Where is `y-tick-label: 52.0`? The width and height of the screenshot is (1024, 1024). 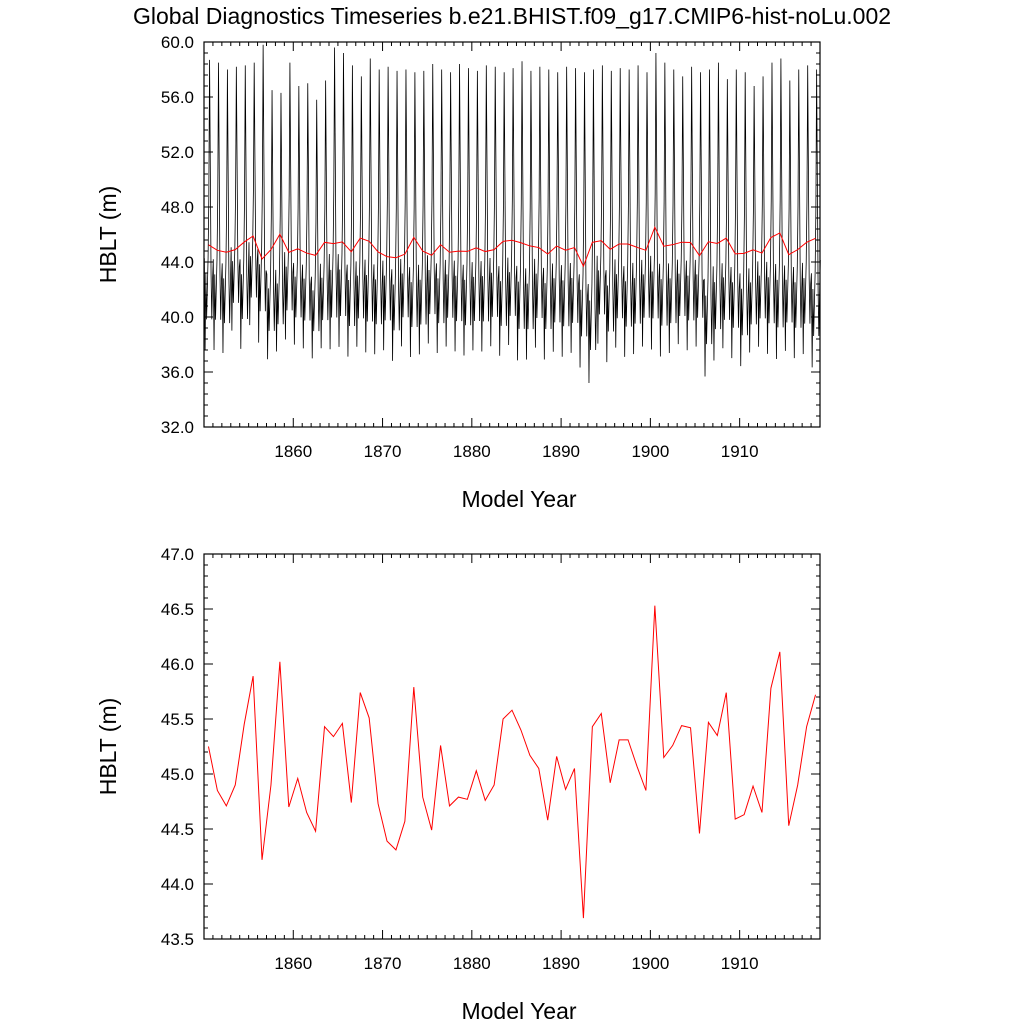 y-tick-label: 52.0 is located at coordinates (177, 152).